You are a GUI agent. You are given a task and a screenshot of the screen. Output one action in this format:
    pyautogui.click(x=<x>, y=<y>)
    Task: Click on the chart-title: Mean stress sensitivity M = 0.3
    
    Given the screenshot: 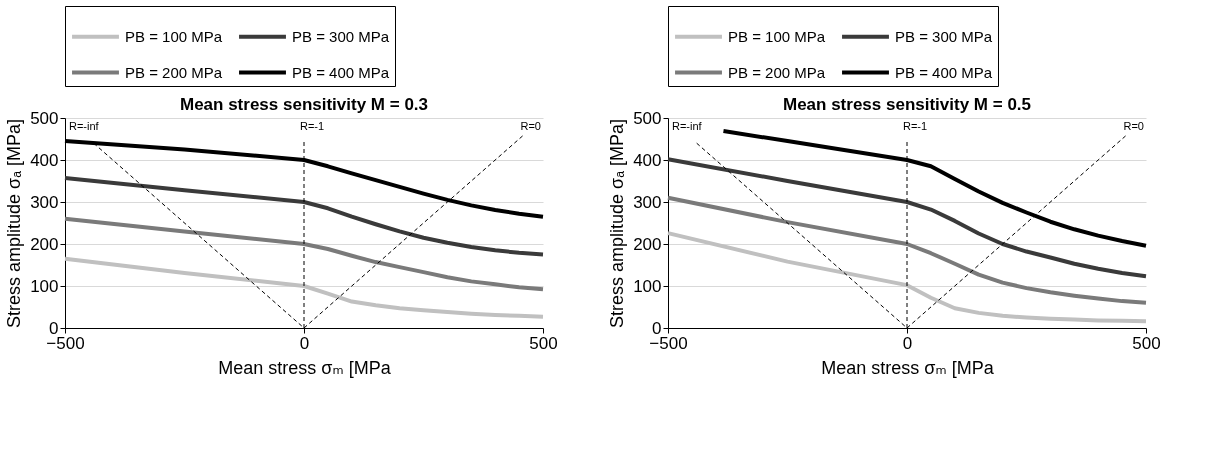 What is the action you would take?
    pyautogui.click(x=304, y=104)
    